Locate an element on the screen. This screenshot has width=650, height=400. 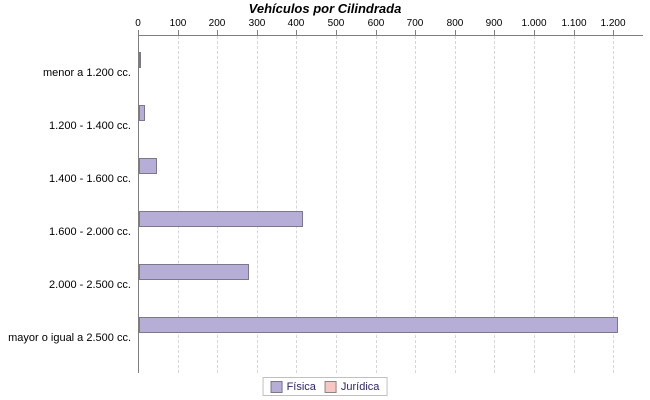
x-tick-label: 0 is located at coordinates (138, 23).